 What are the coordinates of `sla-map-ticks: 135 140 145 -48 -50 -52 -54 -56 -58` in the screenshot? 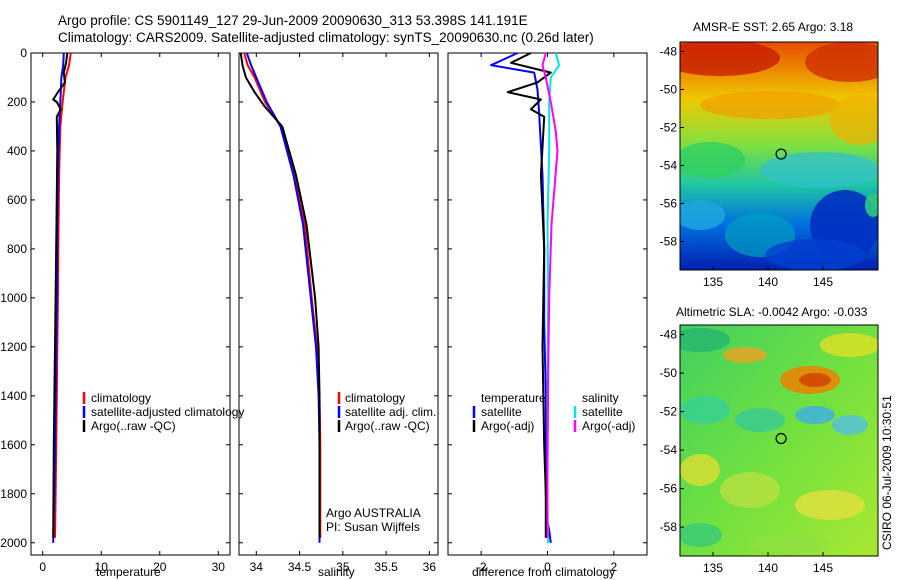 It's located at (747, 451).